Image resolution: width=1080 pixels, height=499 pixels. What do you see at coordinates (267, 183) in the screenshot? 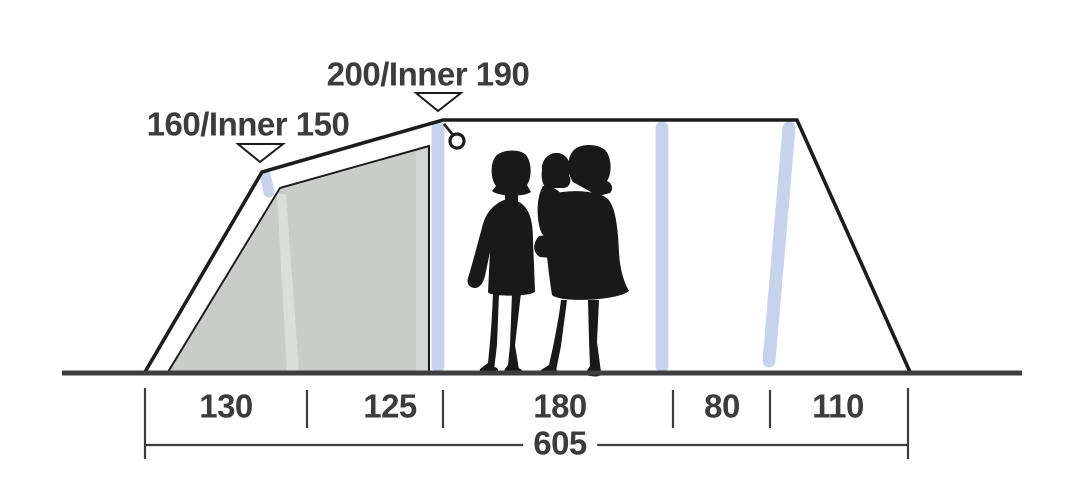
I see `air-pole-front-bend` at bounding box center [267, 183].